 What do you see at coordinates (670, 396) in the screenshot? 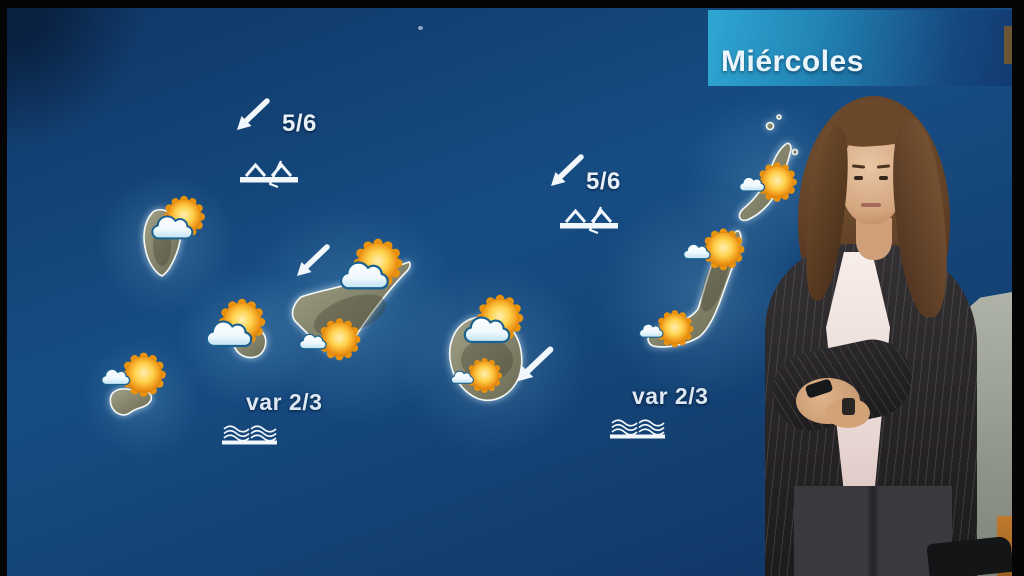
I see `wind-variable-label-southeast: var 2/3` at bounding box center [670, 396].